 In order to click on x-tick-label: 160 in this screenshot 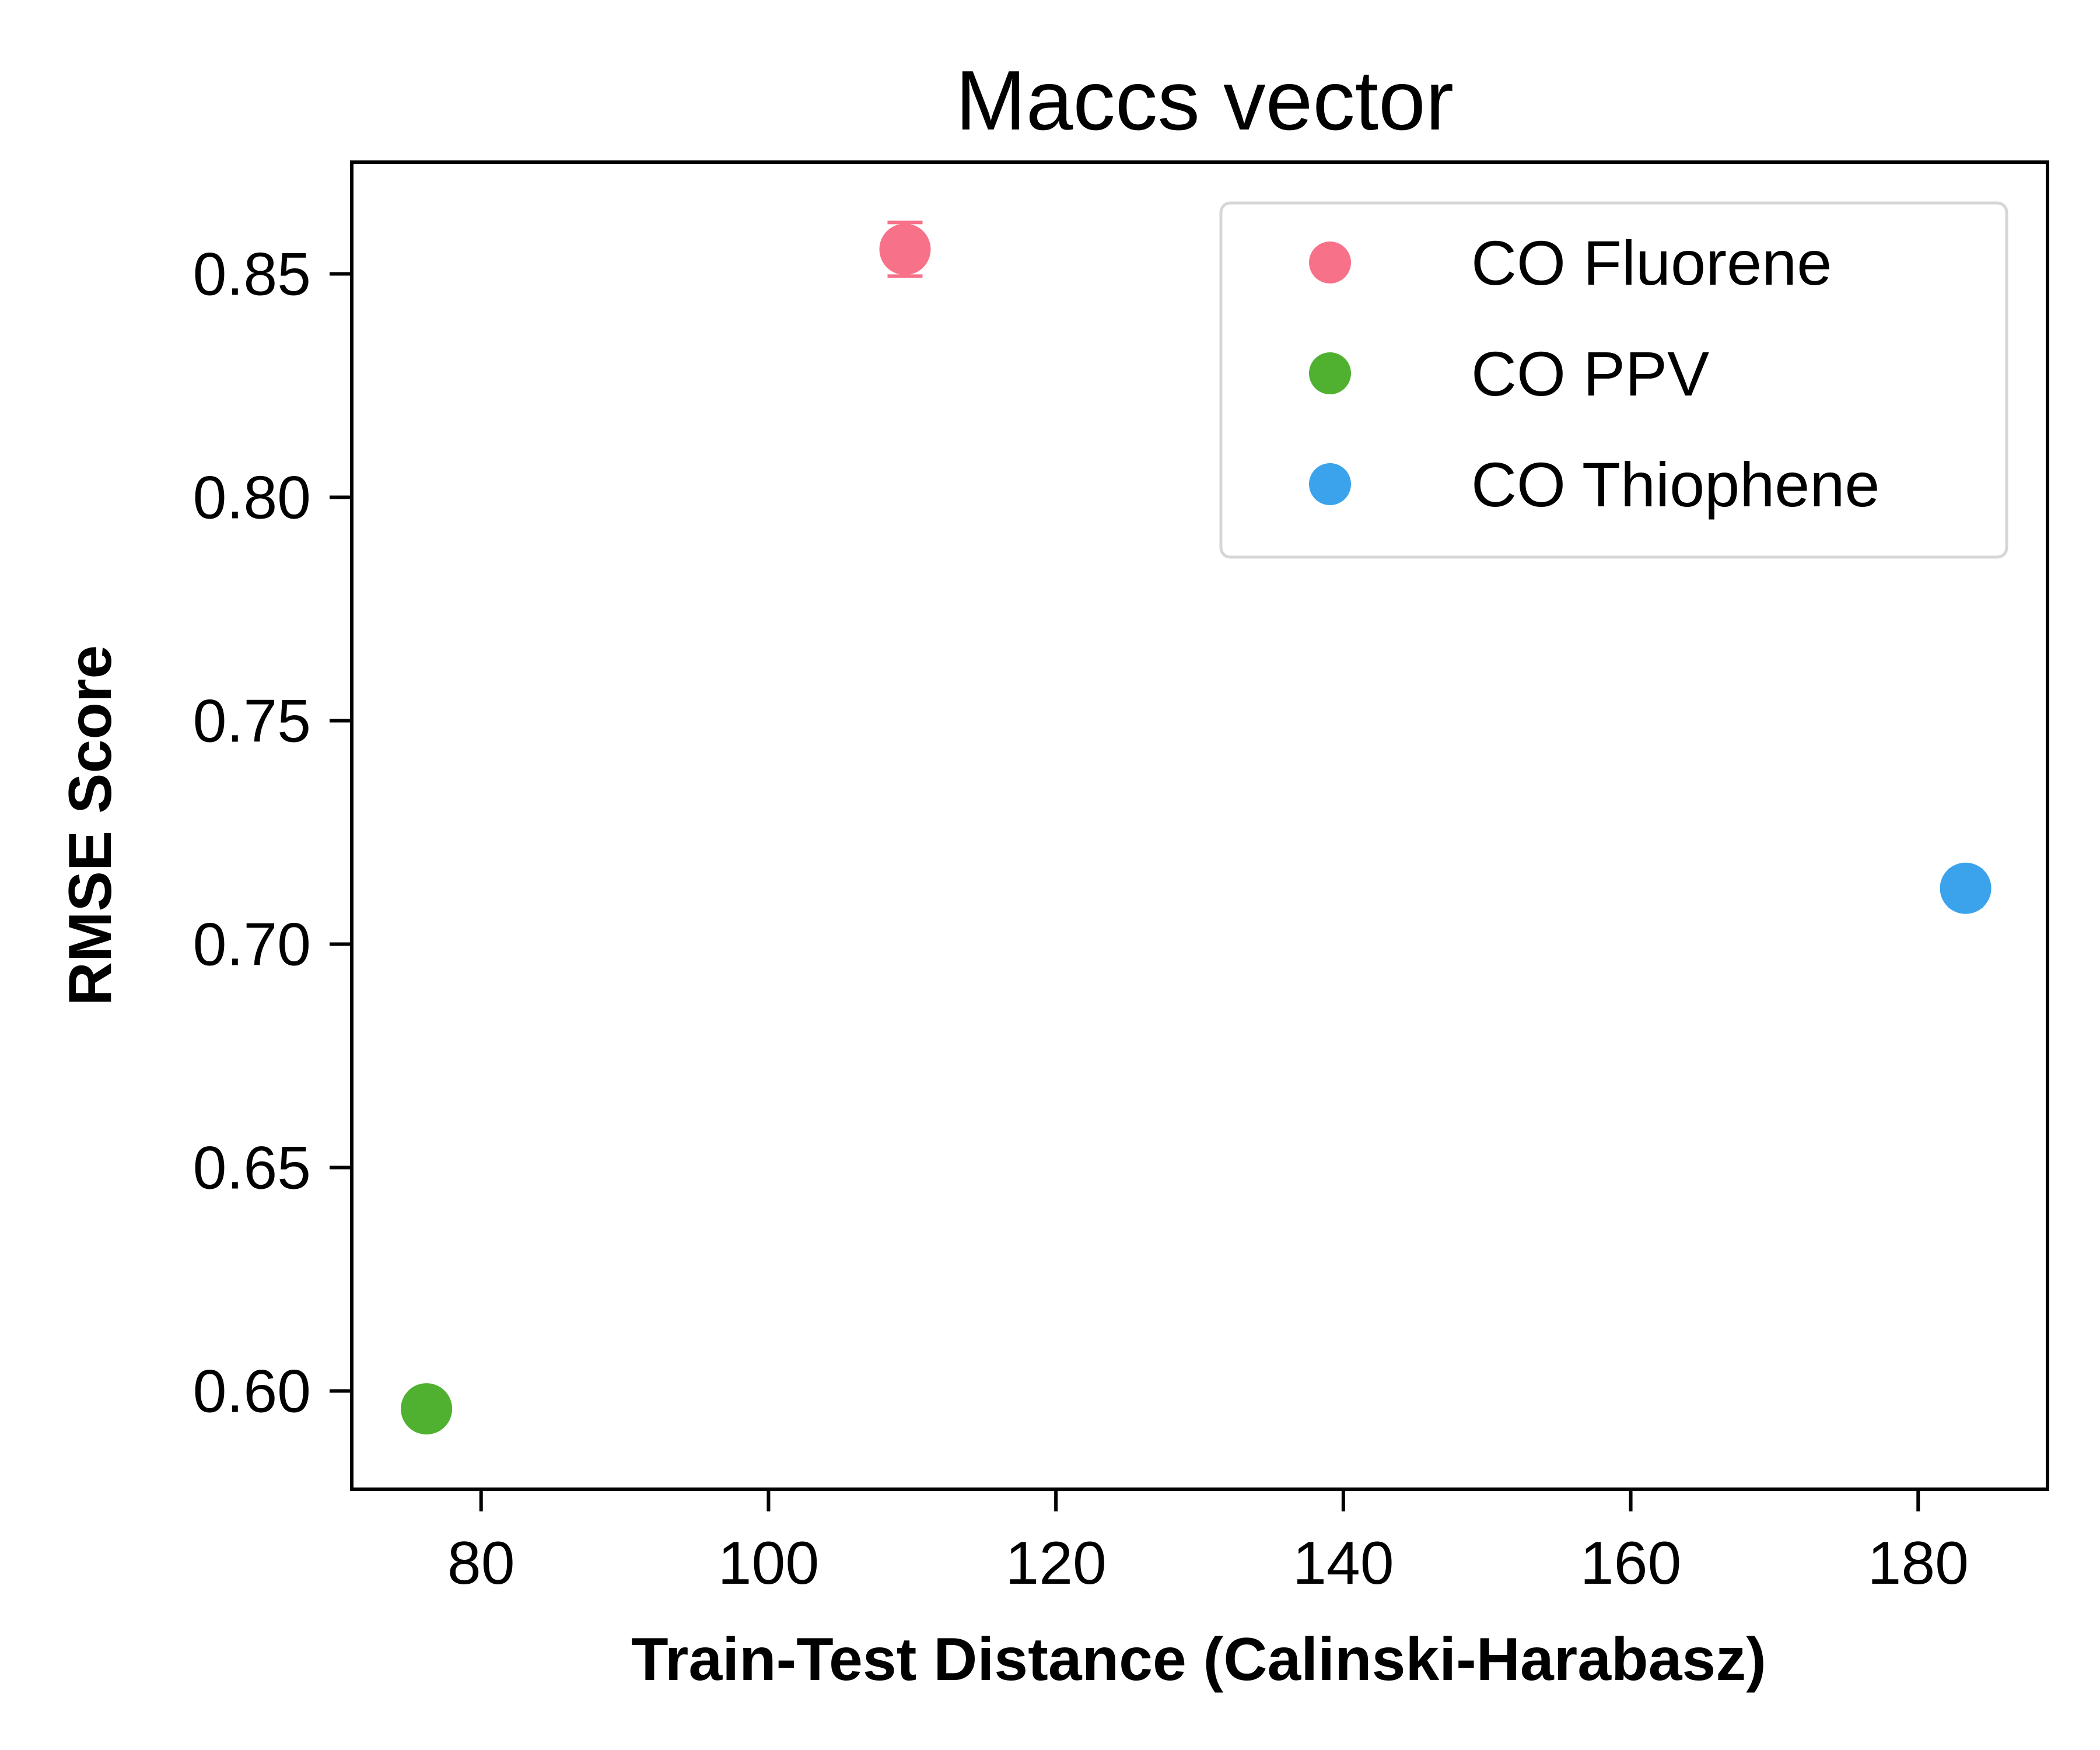, I will do `click(1631, 1563)`.